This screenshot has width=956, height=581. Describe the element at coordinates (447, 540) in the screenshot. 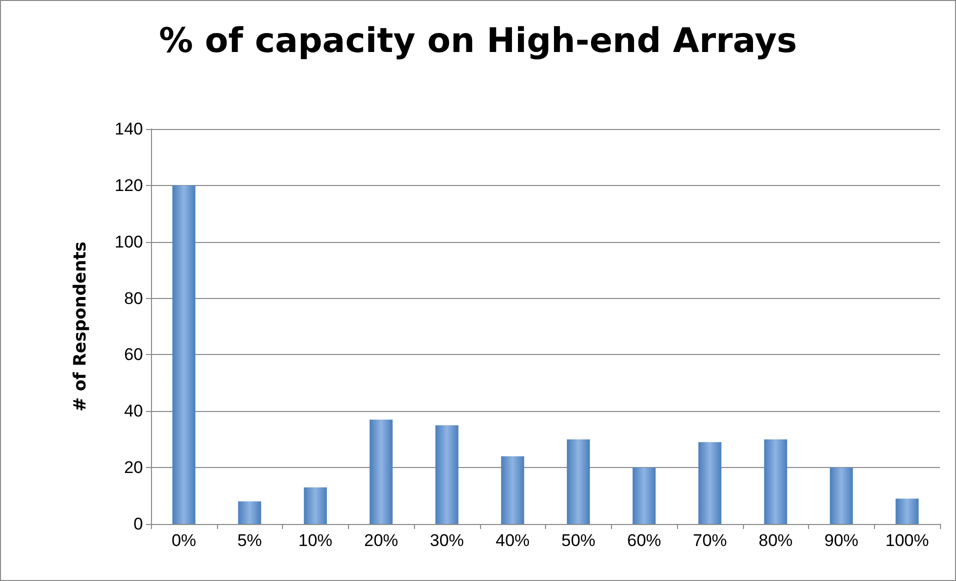

I see `x-tick-label: 30%` at that location.